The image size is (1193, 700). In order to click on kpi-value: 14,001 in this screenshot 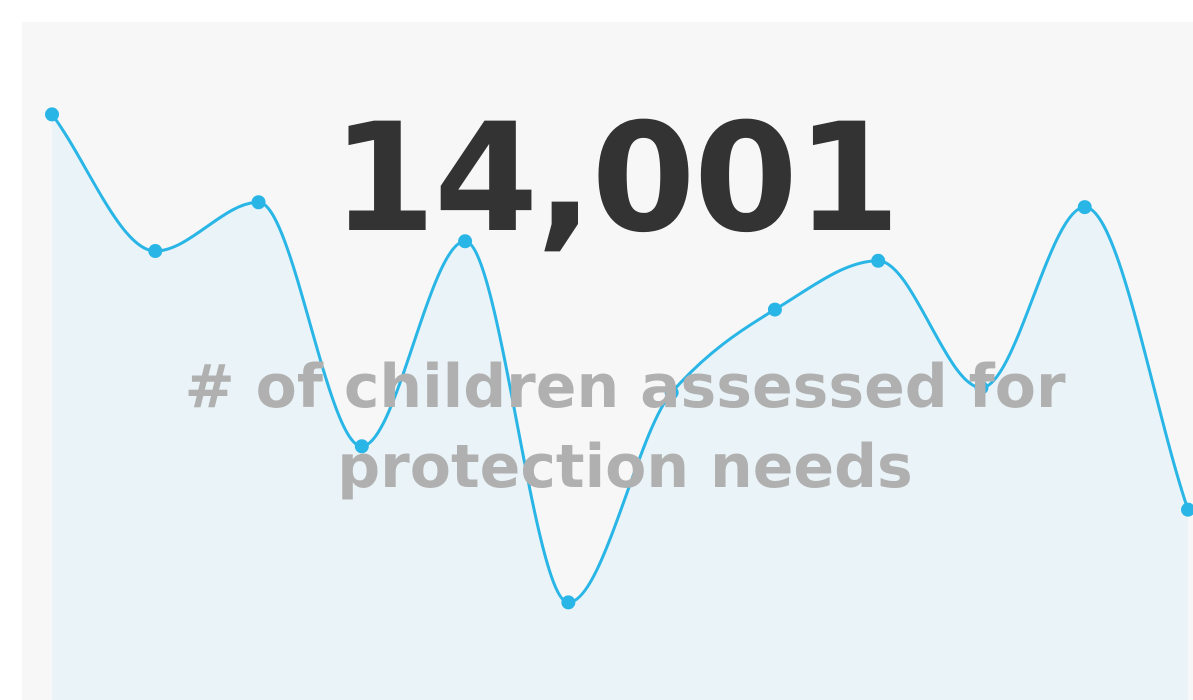, I will do `click(616, 179)`.